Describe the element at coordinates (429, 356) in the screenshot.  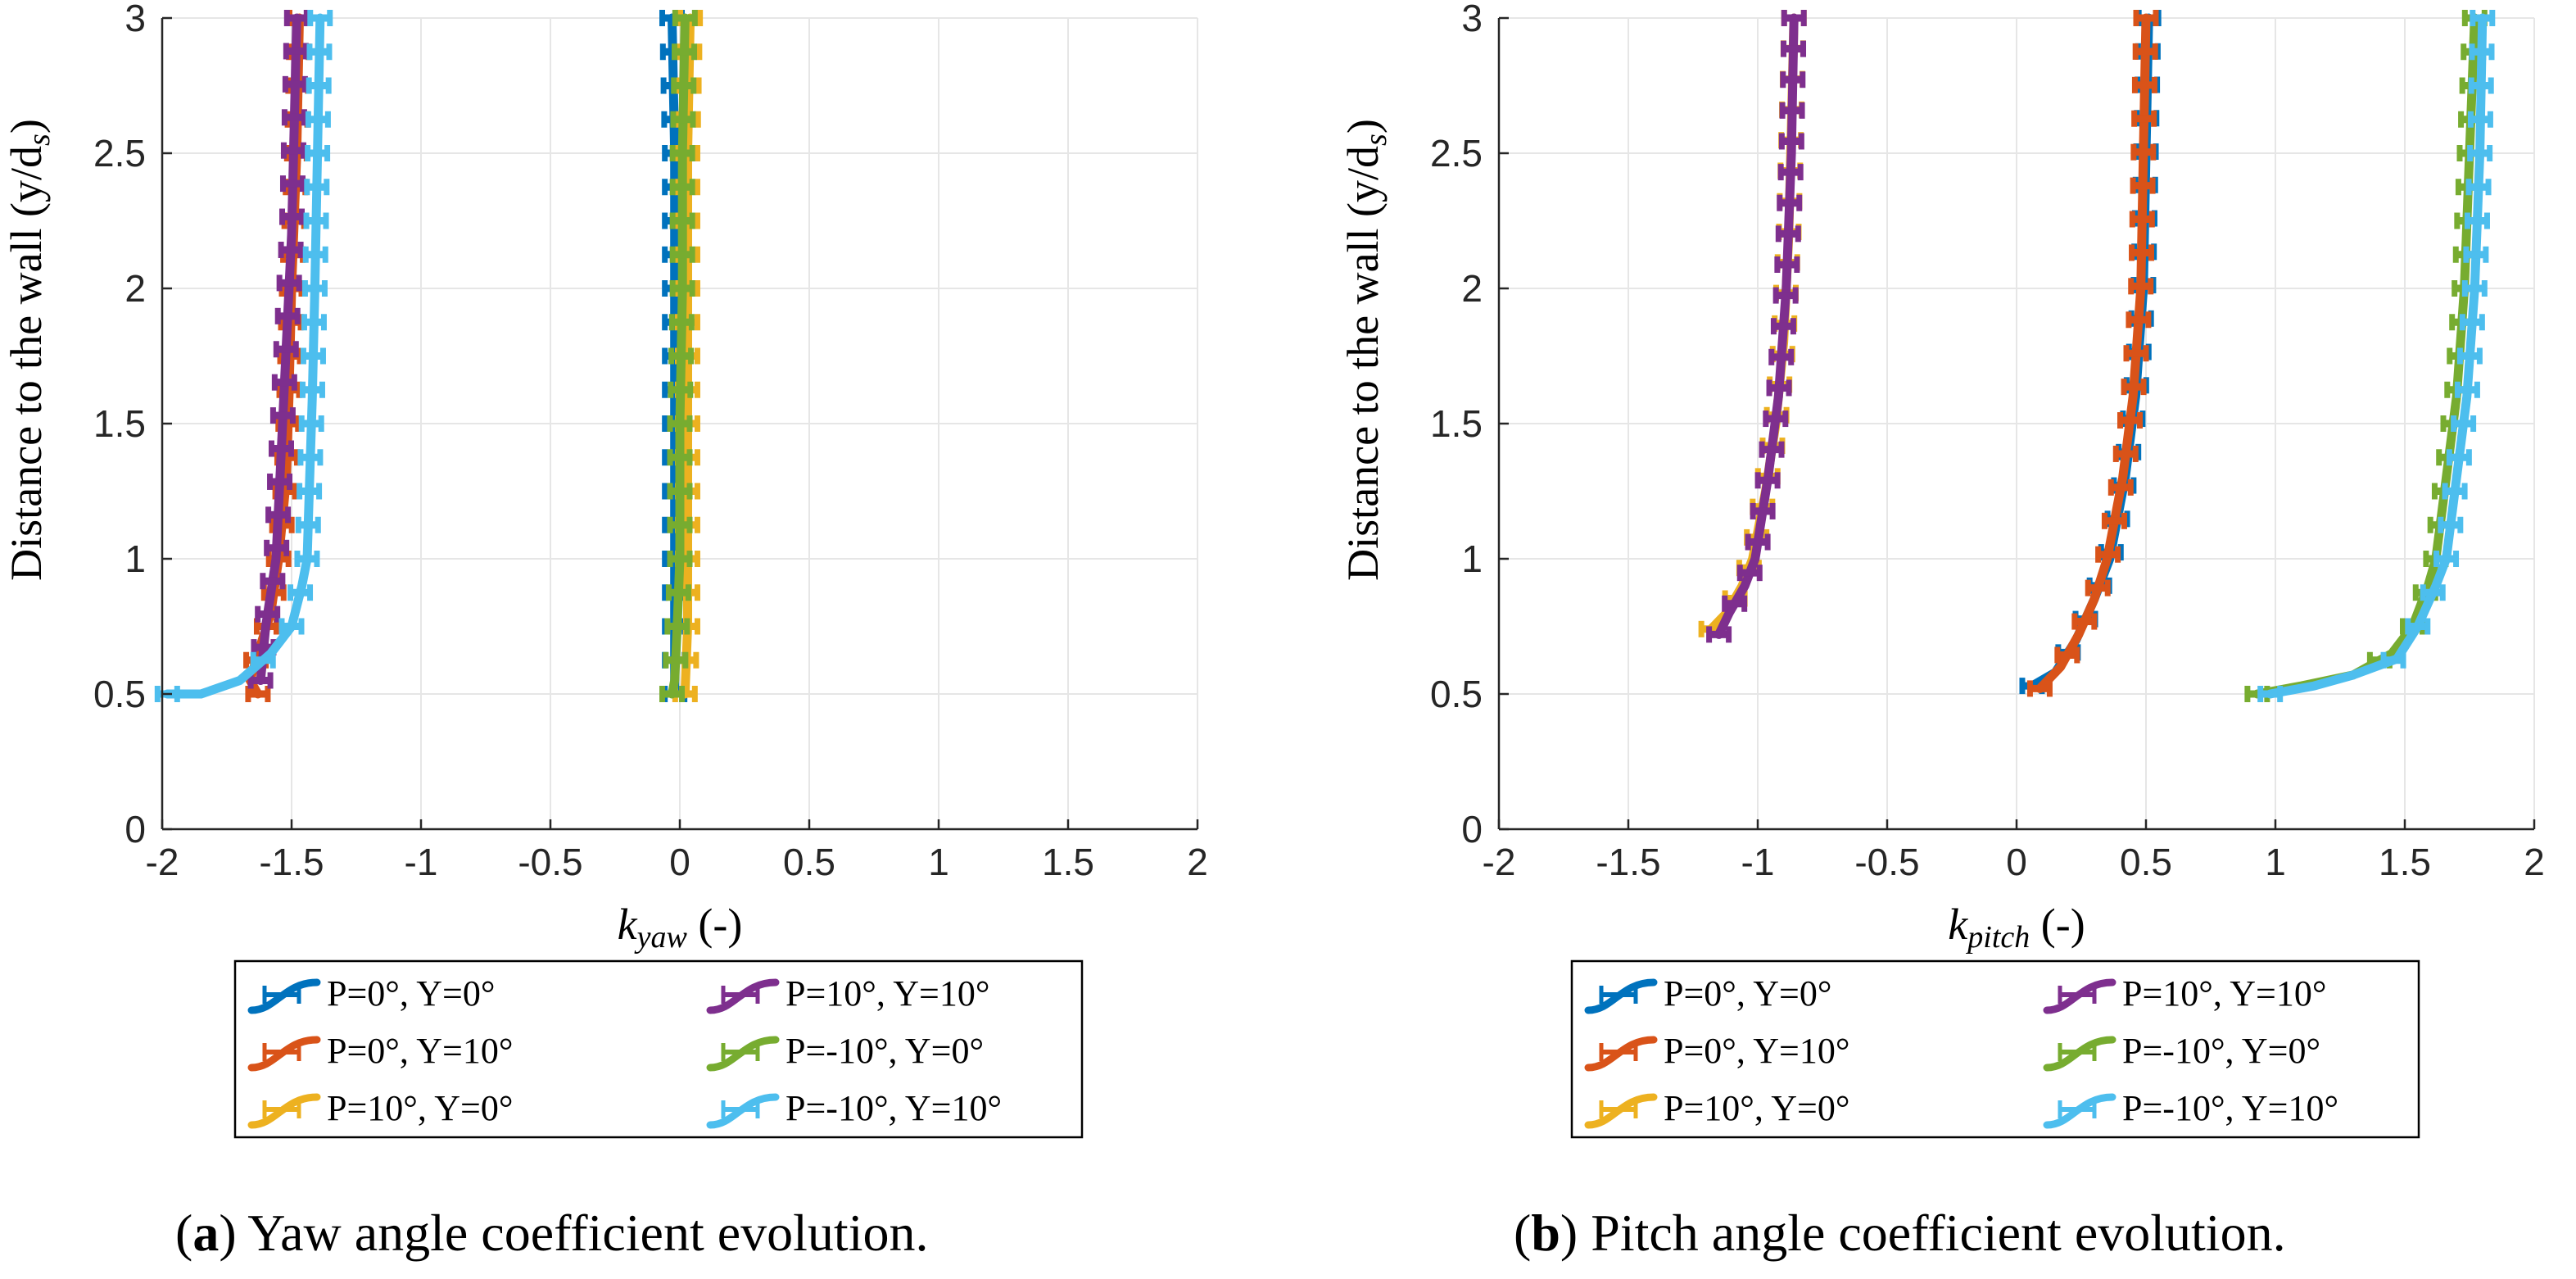
I see `series-group` at that location.